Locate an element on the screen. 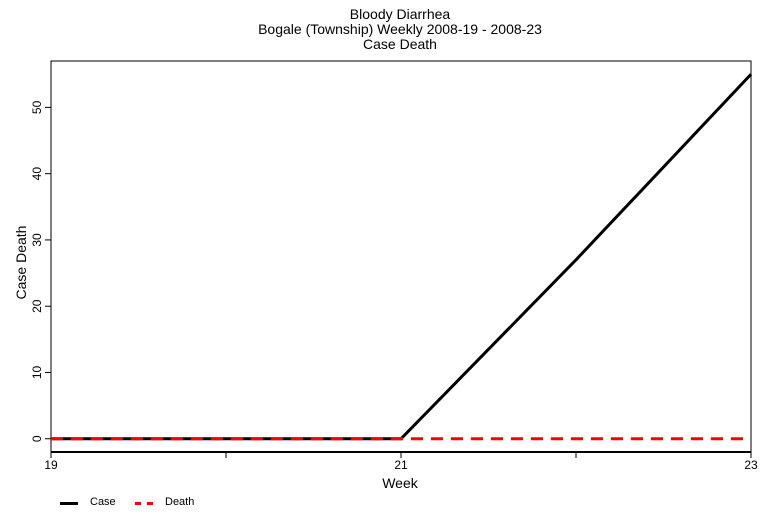 Image resolution: width=765 pixels, height=524 pixels. legend-label-case: Case is located at coordinates (103, 502).